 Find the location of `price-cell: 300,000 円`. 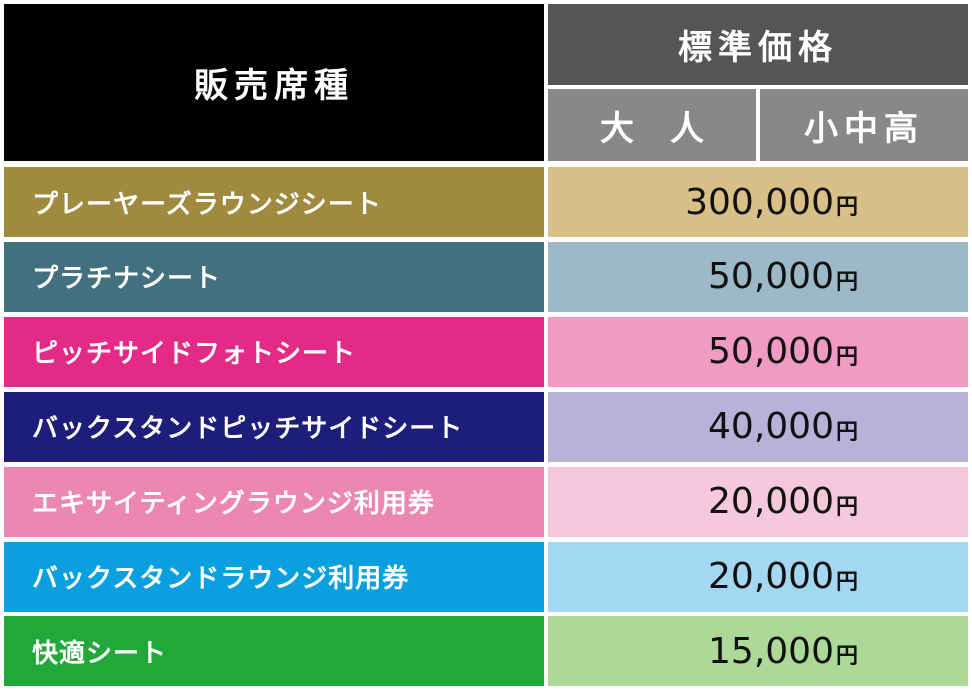

price-cell: 300,000 円 is located at coordinates (758, 202).